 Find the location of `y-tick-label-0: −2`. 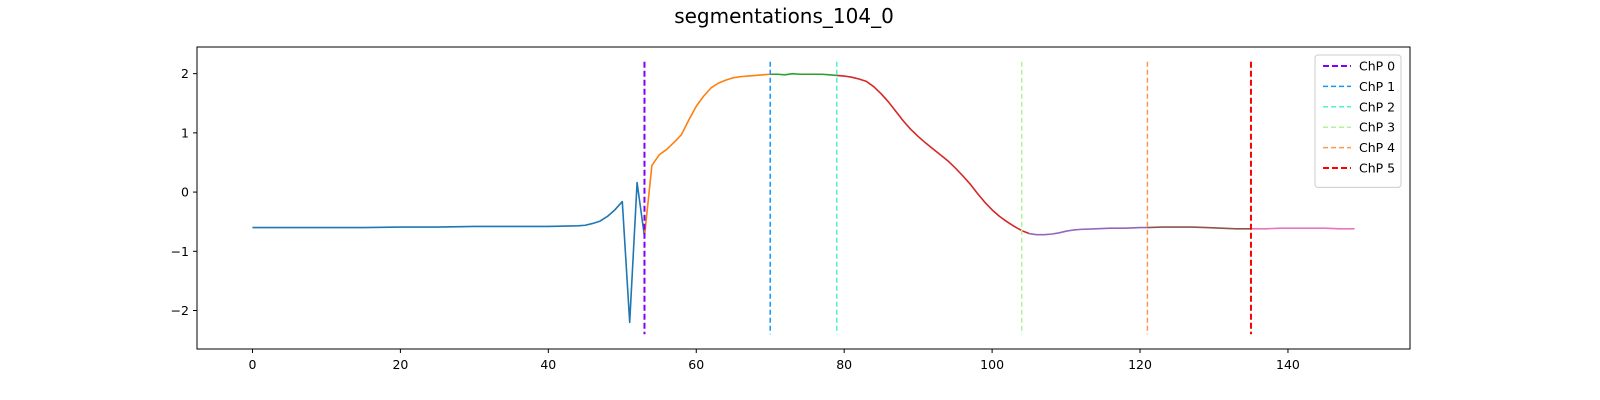

y-tick-label-0: −2 is located at coordinates (180, 310).